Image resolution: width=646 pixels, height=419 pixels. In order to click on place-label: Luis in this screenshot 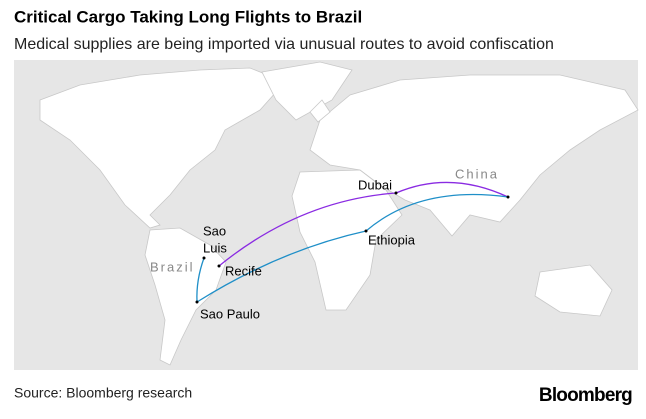, I will do `click(215, 247)`.